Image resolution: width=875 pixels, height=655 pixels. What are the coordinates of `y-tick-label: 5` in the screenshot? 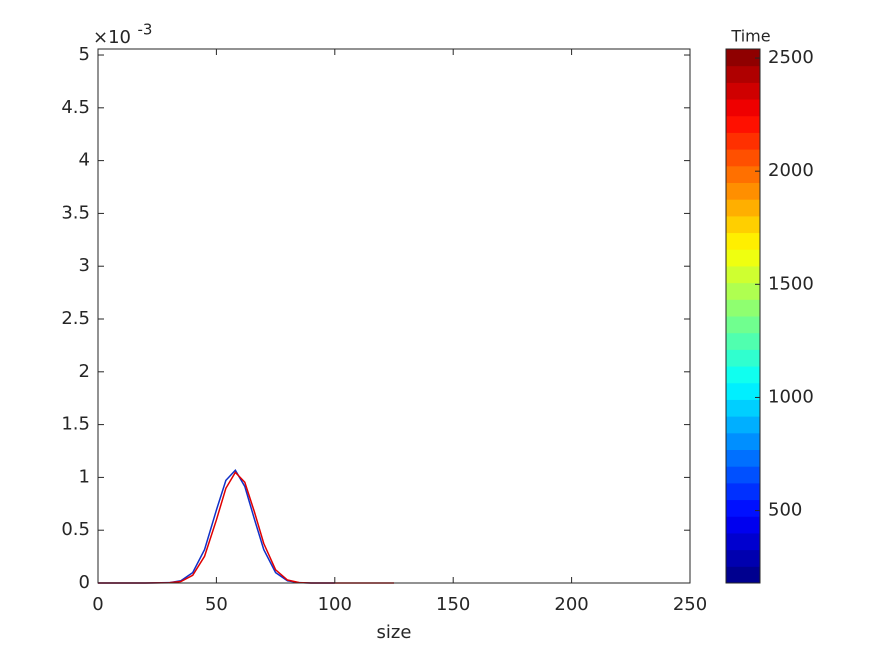 It's located at (84, 54).